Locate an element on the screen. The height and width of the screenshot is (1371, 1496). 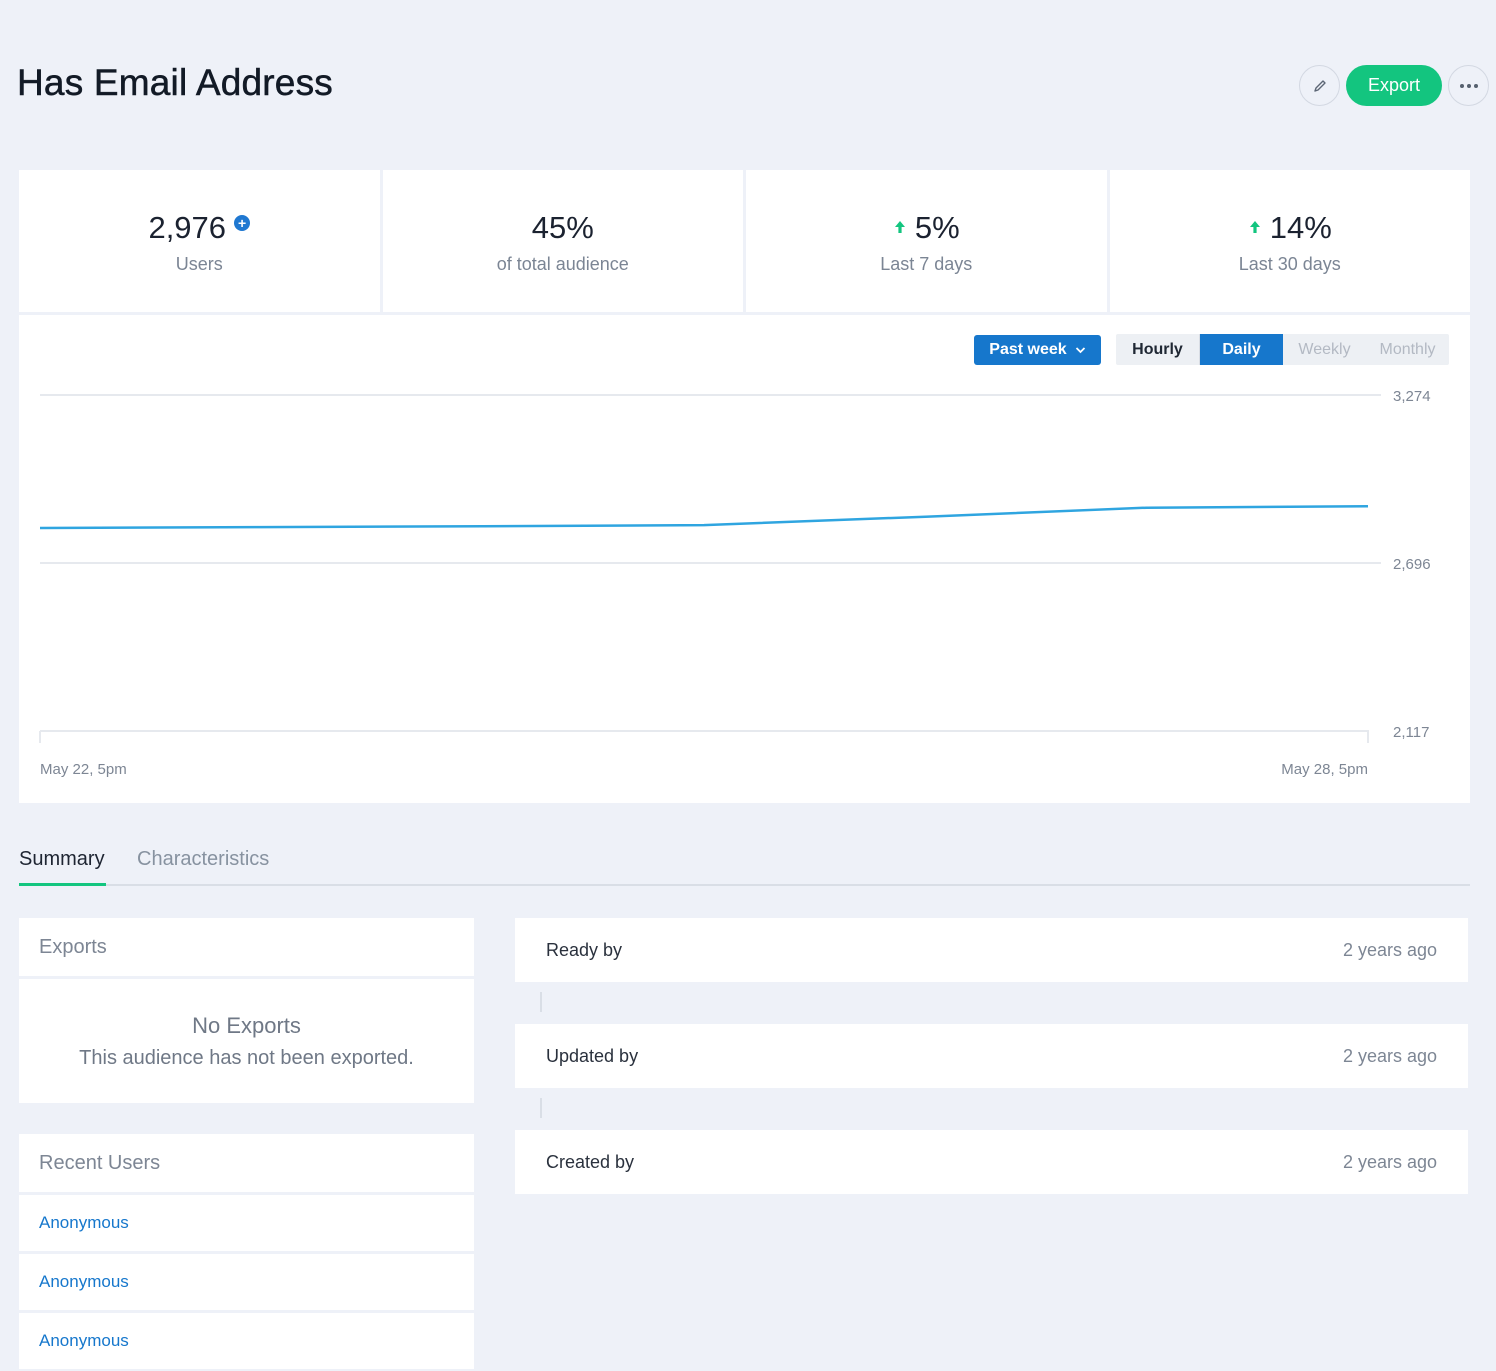
x-tick-label-end: May 28, 5pm is located at coordinates (1324, 769).